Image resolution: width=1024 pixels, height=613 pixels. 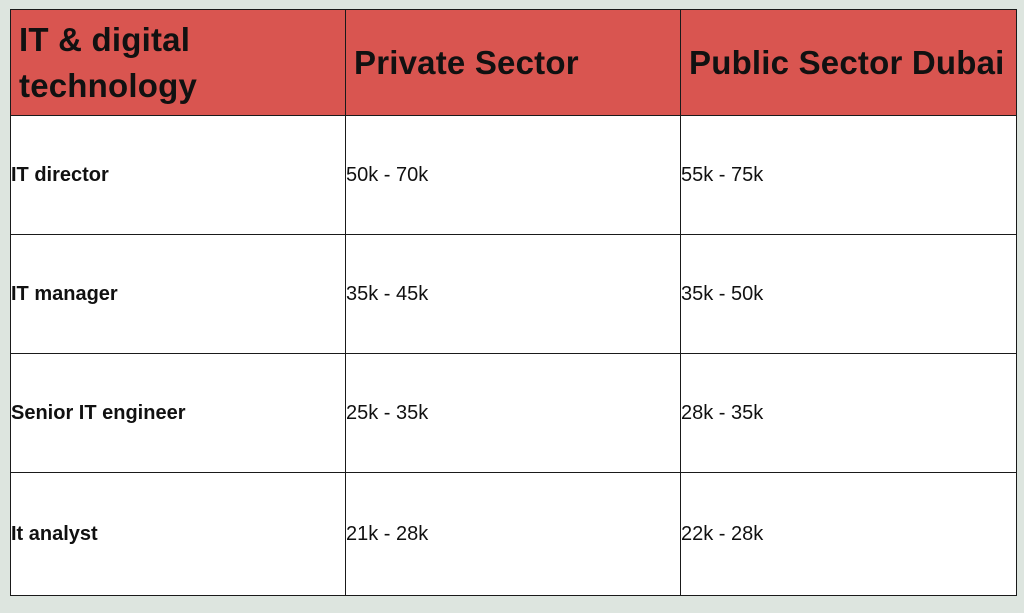 What do you see at coordinates (178, 534) in the screenshot?
I see `role-cell: It analyst` at bounding box center [178, 534].